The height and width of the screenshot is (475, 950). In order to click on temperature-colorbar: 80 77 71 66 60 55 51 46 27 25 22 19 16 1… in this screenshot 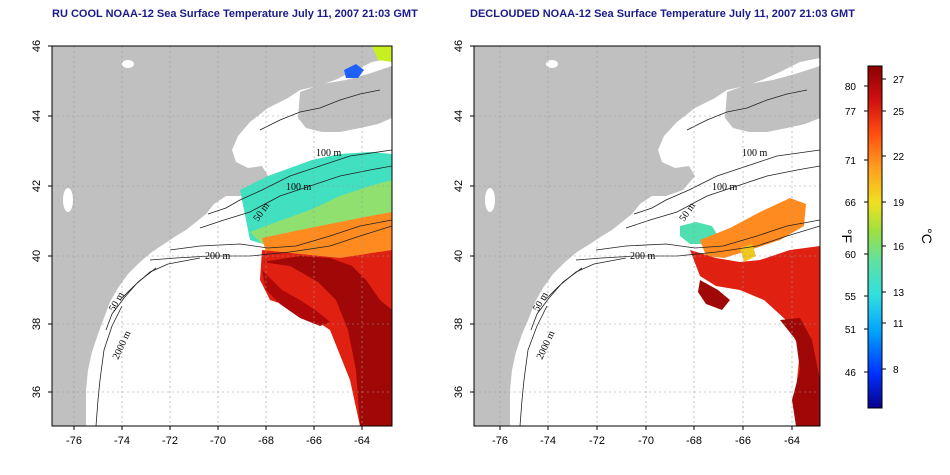, I will do `click(887, 237)`.